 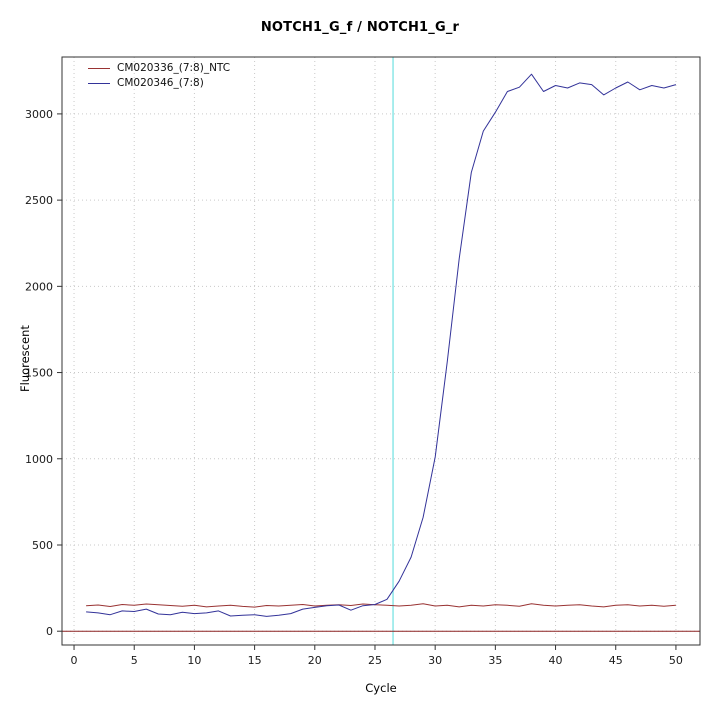 What do you see at coordinates (39, 286) in the screenshot?
I see `y-tick-label: 2000` at bounding box center [39, 286].